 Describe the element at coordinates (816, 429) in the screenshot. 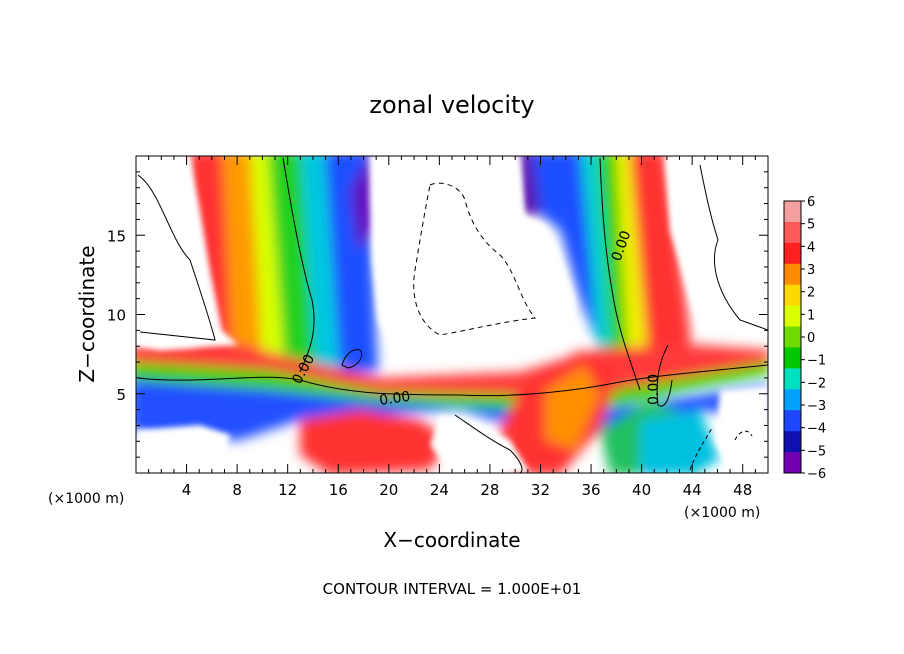

I see `colorbar-label: −4` at that location.